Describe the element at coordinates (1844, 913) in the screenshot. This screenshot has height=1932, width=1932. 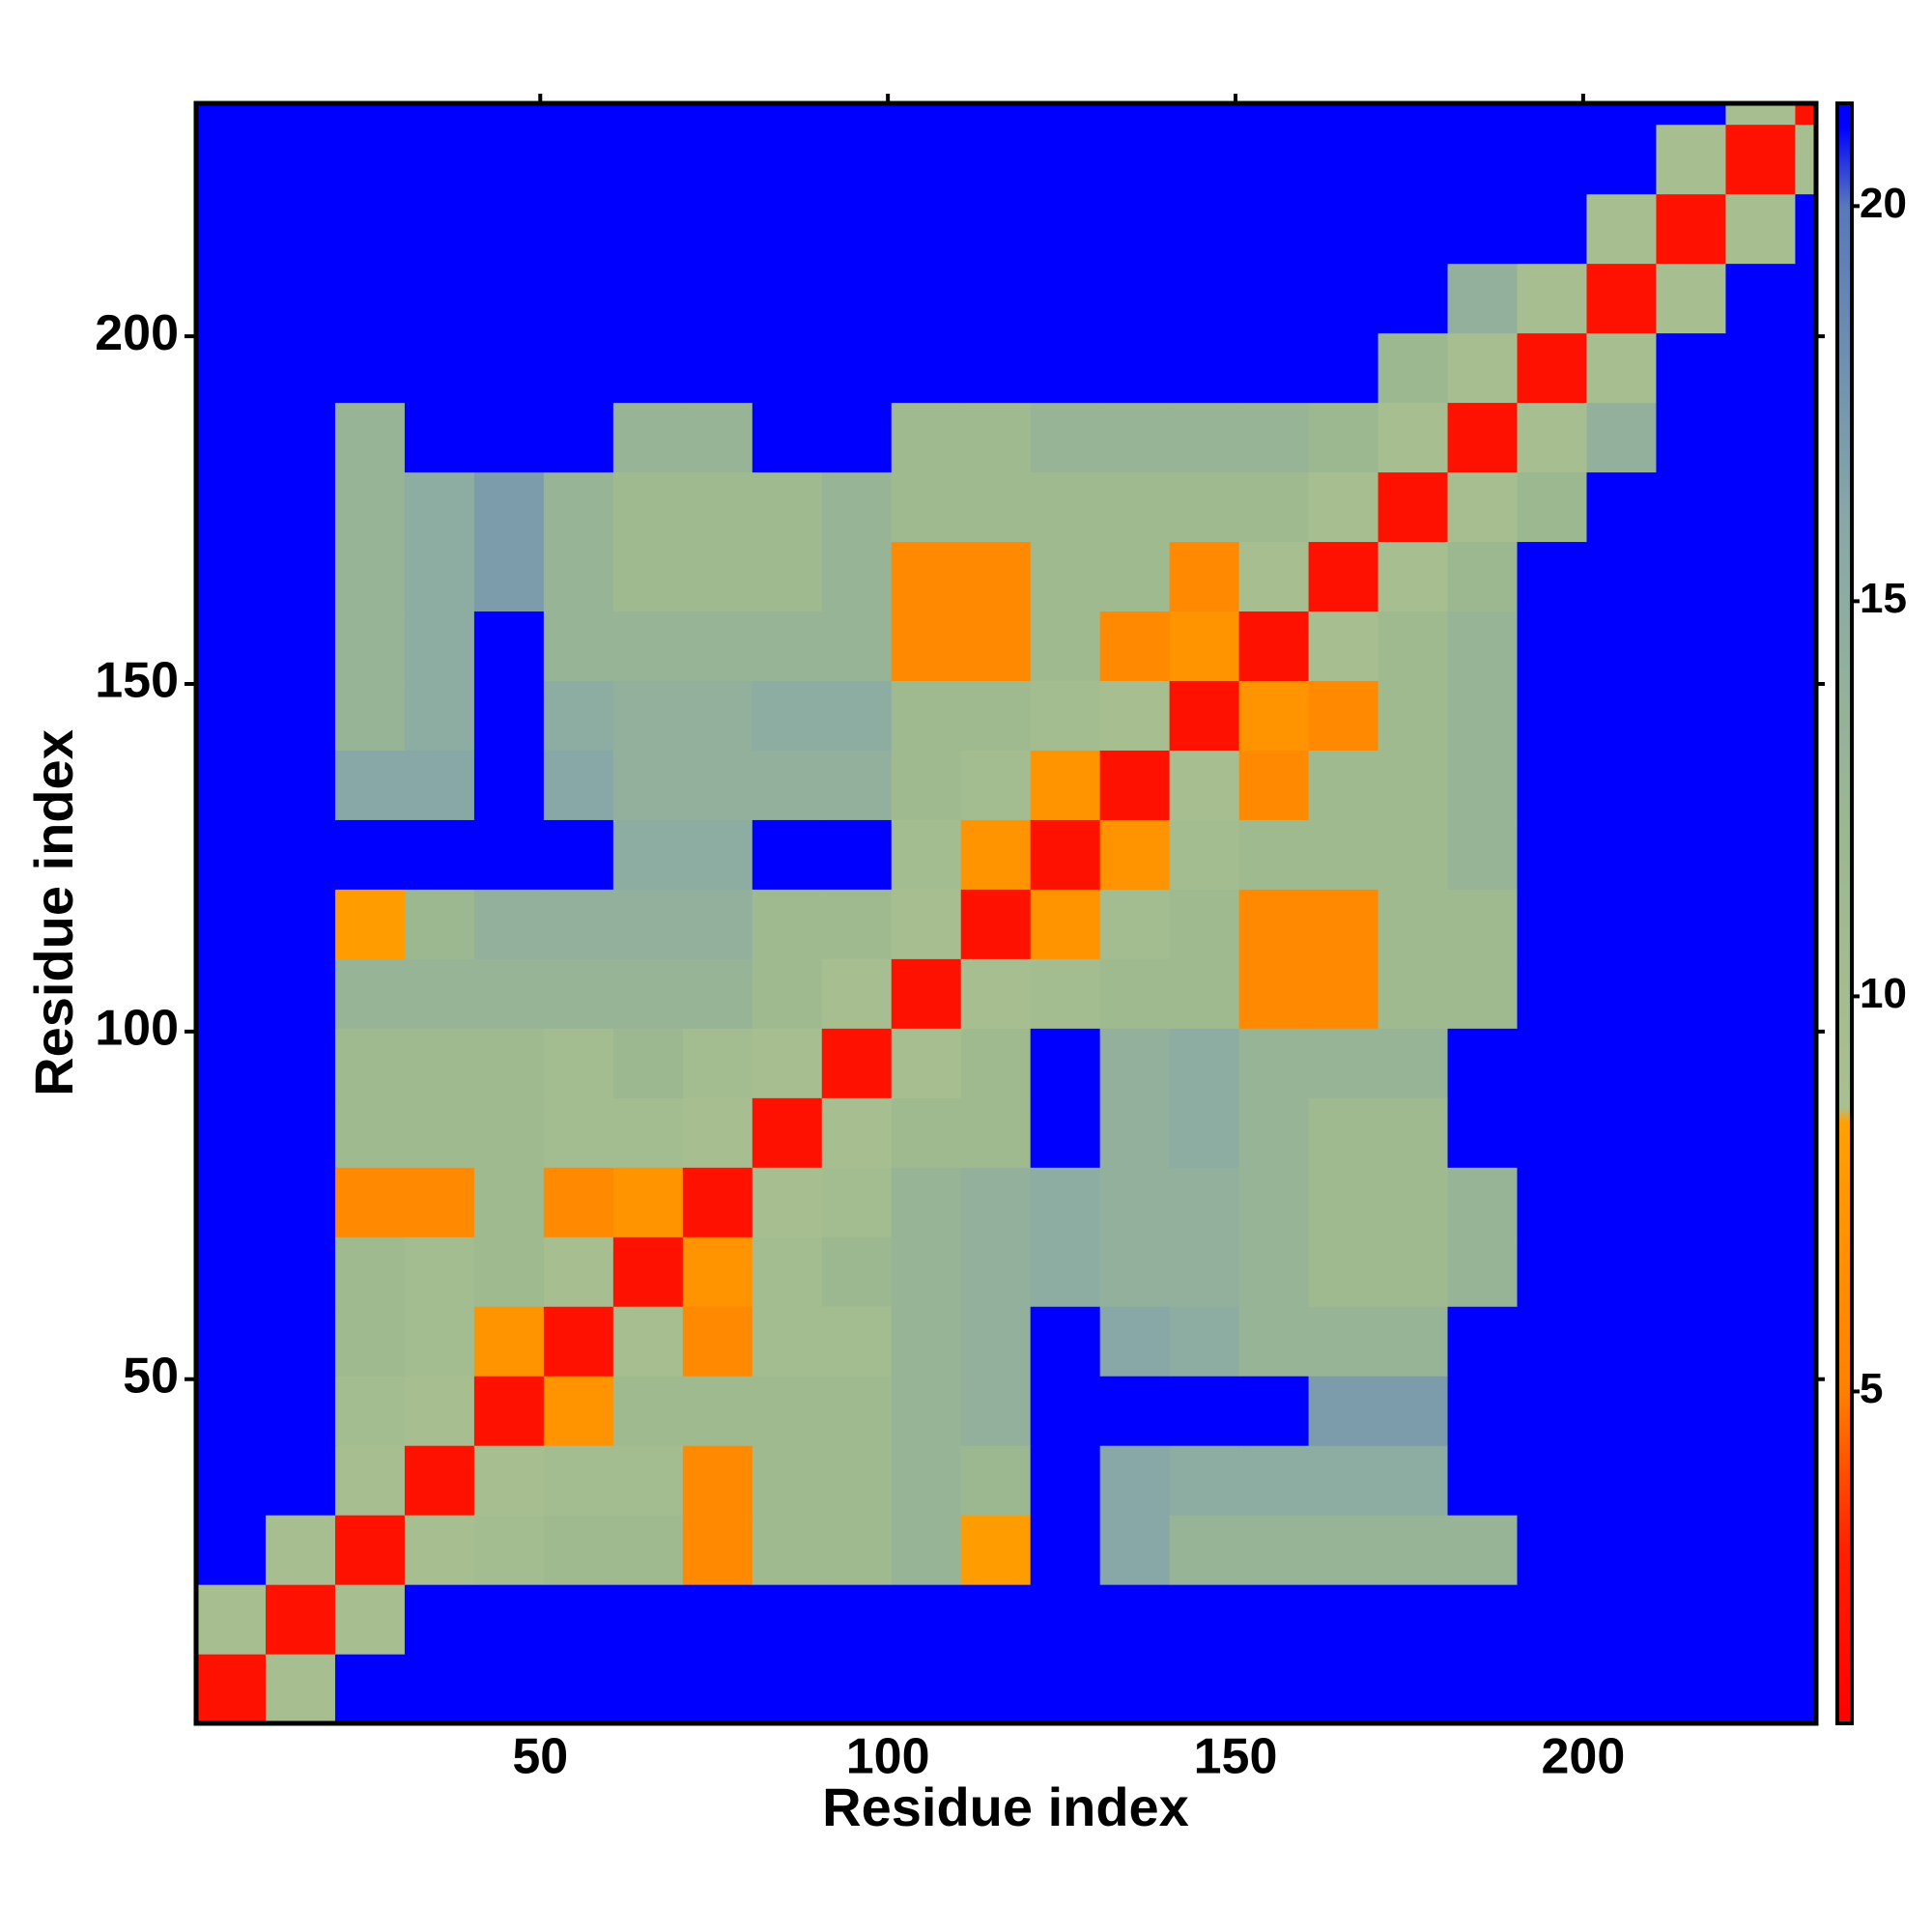
I see `colorbar` at that location.